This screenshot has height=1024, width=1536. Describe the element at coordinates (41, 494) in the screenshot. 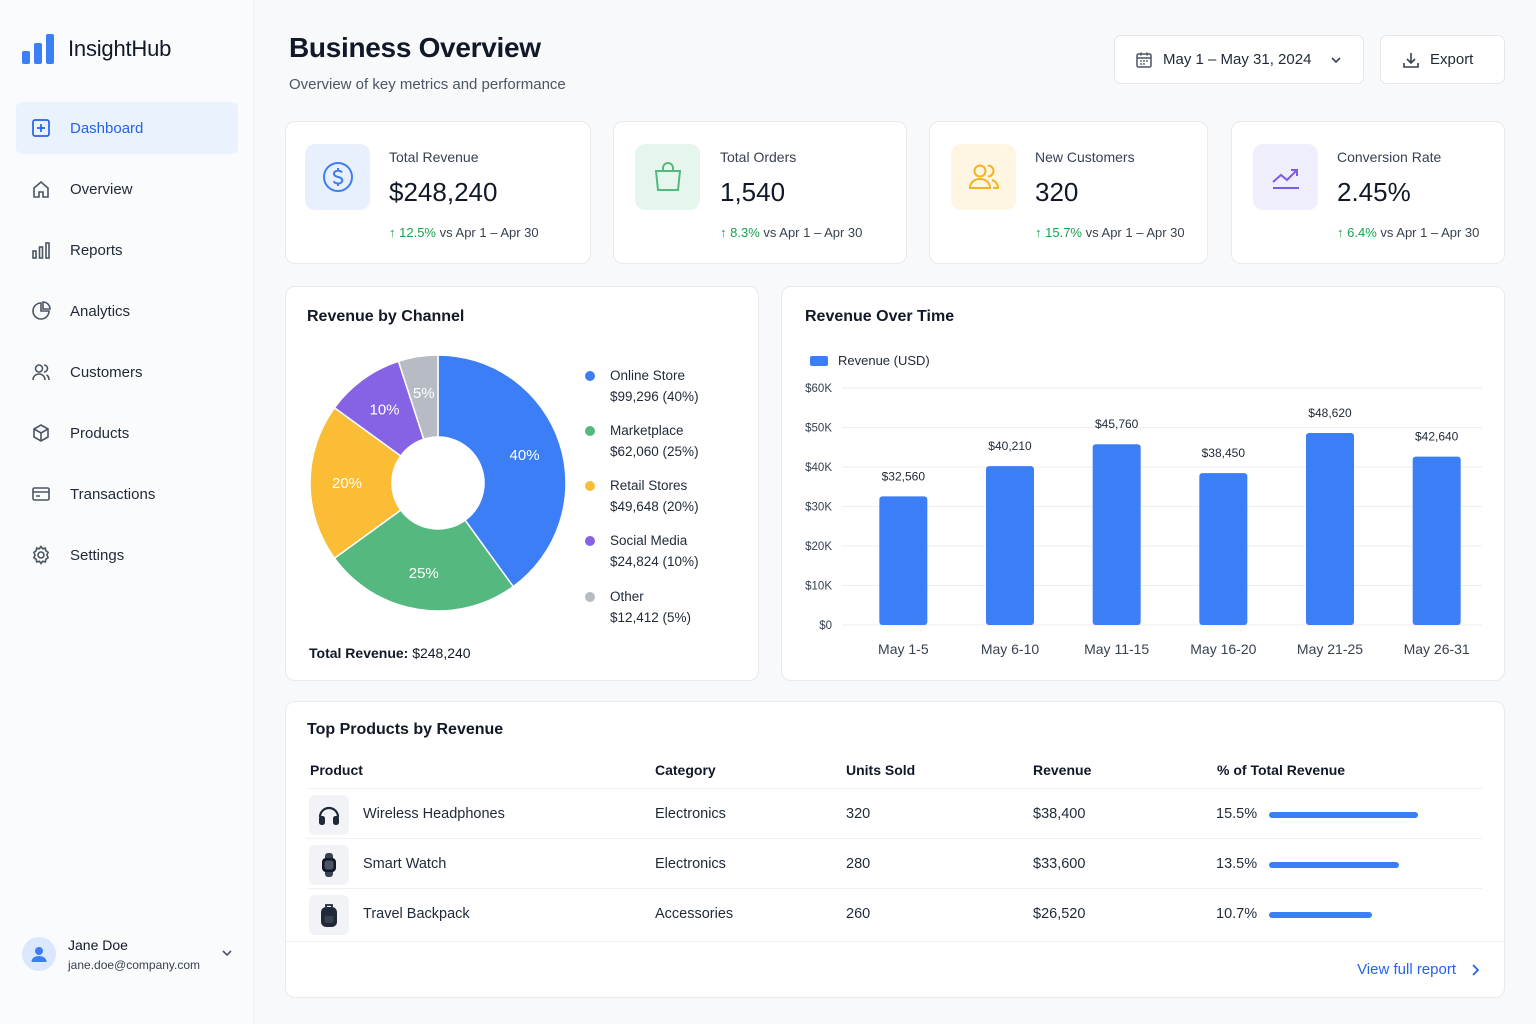

I see `card-icon` at that location.